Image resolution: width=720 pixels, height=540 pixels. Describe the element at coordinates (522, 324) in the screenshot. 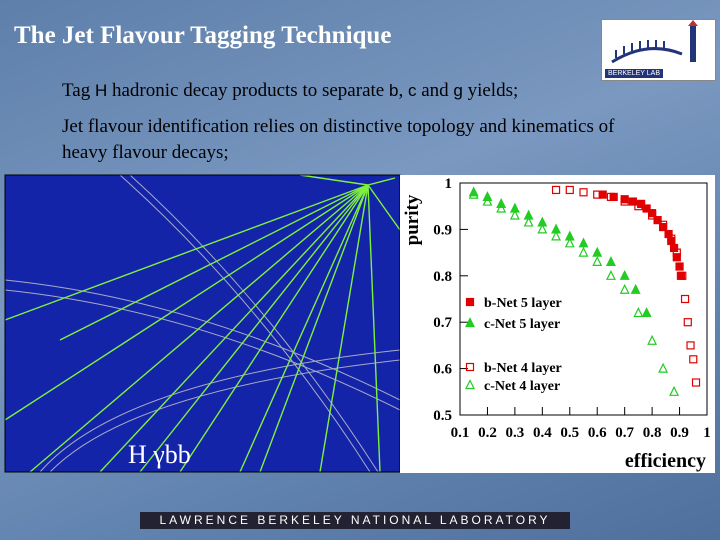

I see `legend-label: c-Net 5 layer` at that location.